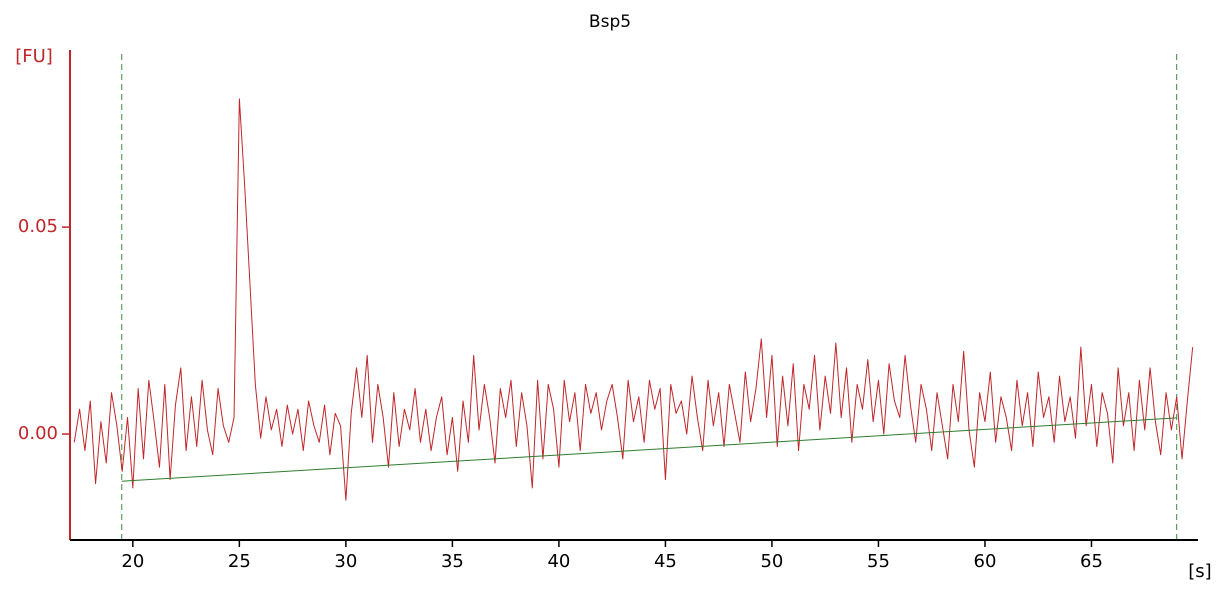 This screenshot has width=1220, height=594. I want to click on x-tick-label: 40, so click(558, 561).